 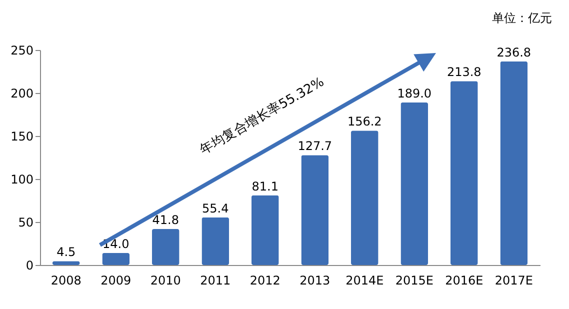 I want to click on data-label: 213.8, so click(x=464, y=72).